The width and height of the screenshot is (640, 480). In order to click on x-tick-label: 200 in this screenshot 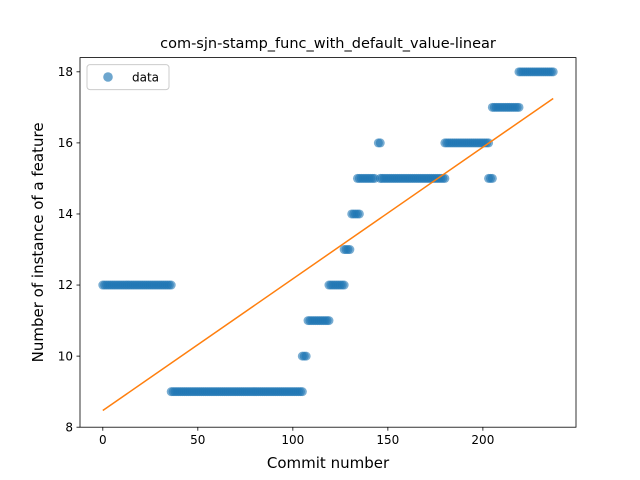, I will do `click(482, 440)`.